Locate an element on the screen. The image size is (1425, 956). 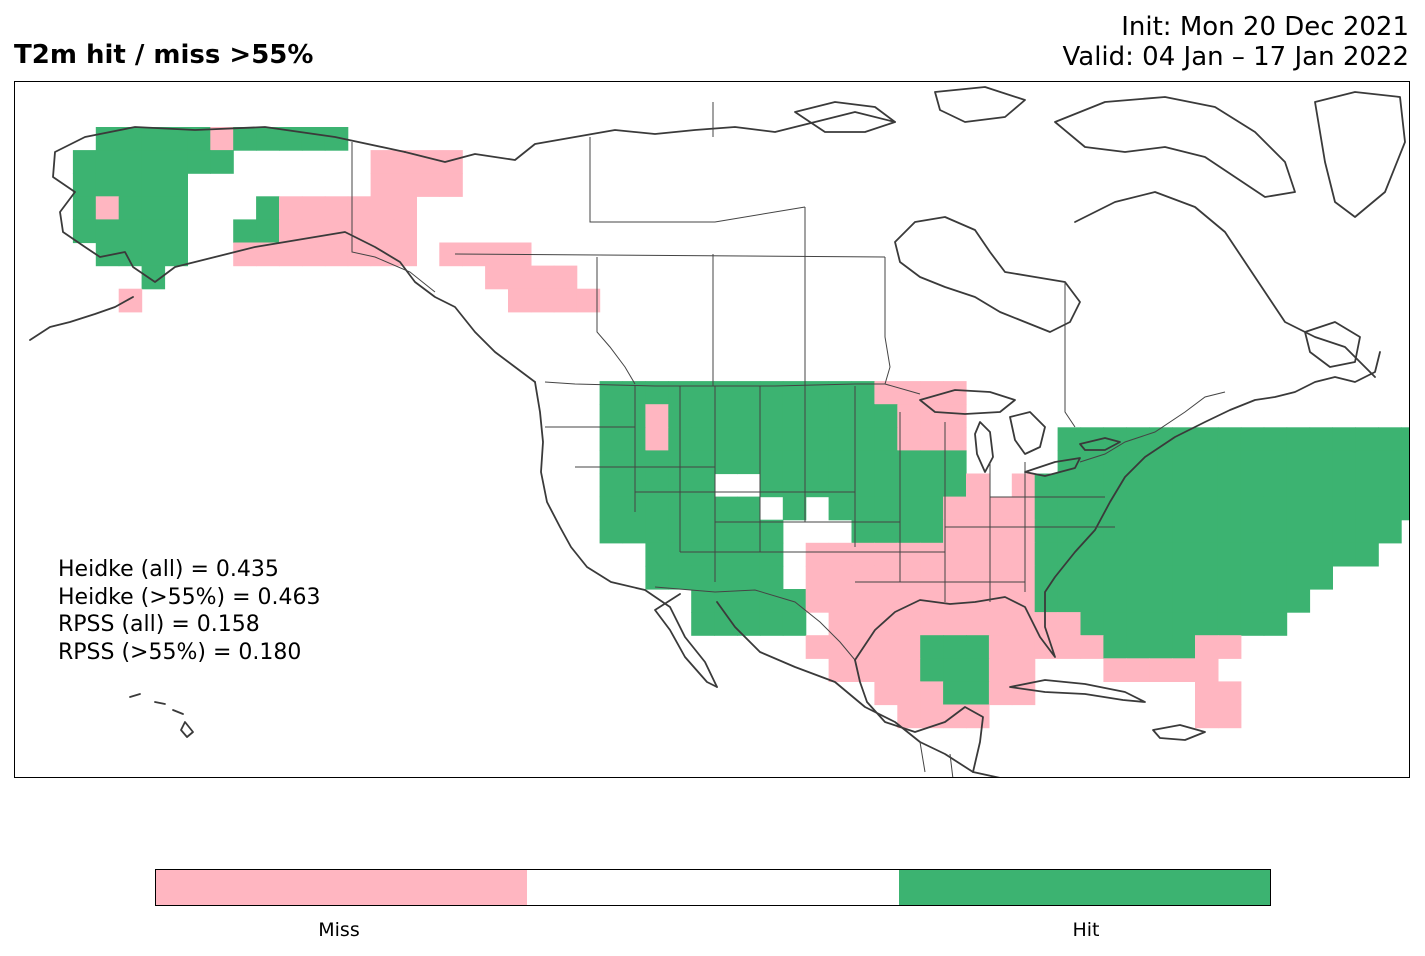
map-title: T2m hit / miss >55% is located at coordinates (164, 55).